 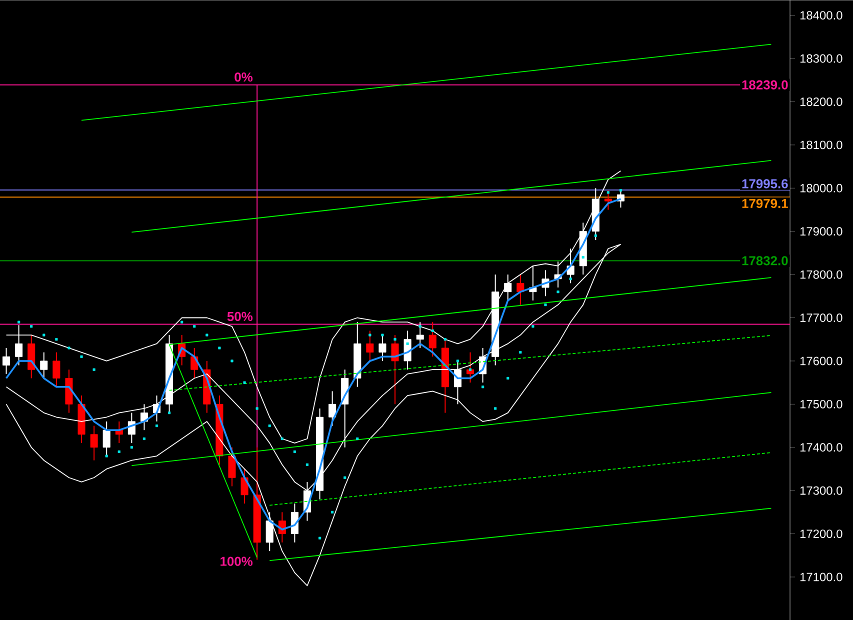 I want to click on y-tick-label: 18200.0, so click(x=821, y=101).